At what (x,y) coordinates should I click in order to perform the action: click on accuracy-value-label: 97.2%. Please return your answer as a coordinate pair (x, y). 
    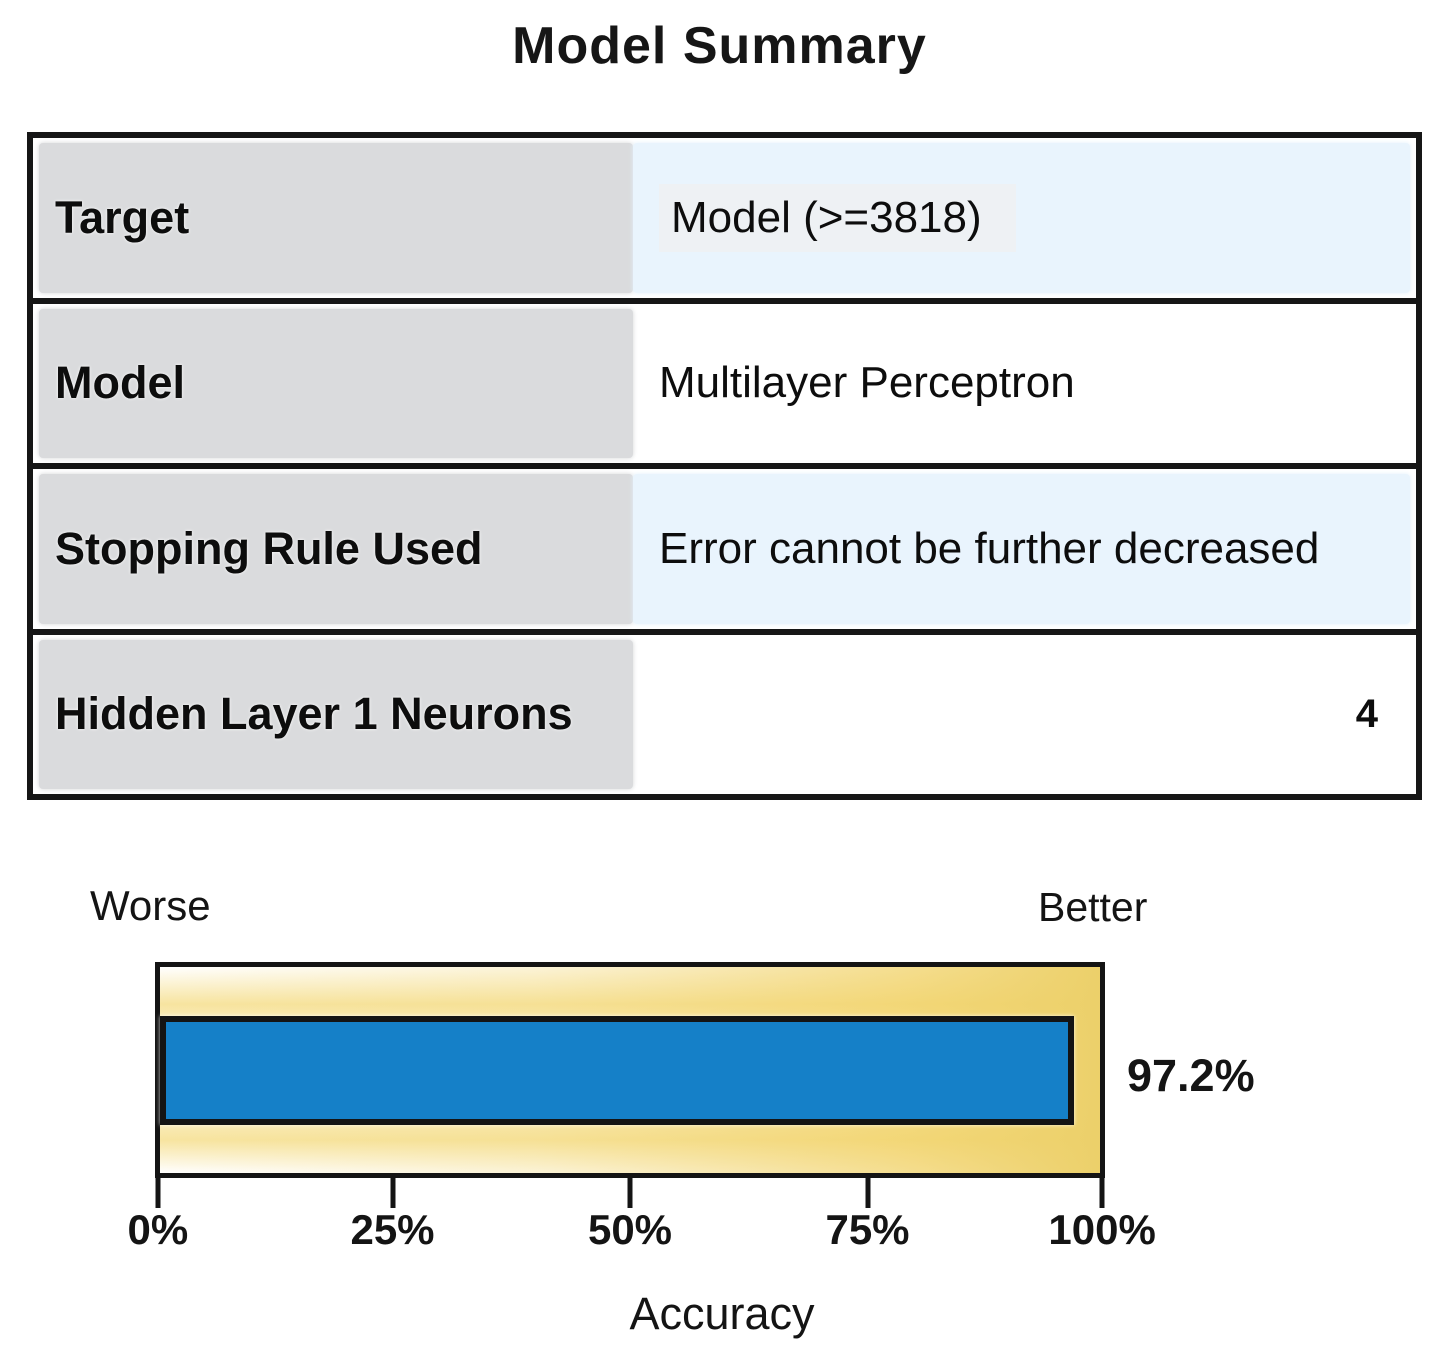
    Looking at the image, I should click on (1191, 1075).